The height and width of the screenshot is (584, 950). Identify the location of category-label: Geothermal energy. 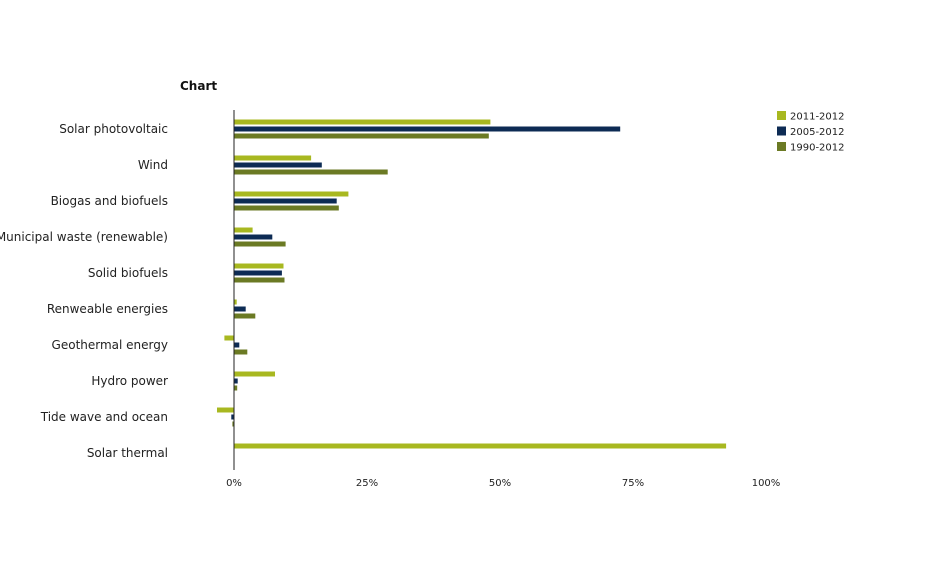
(110, 345).